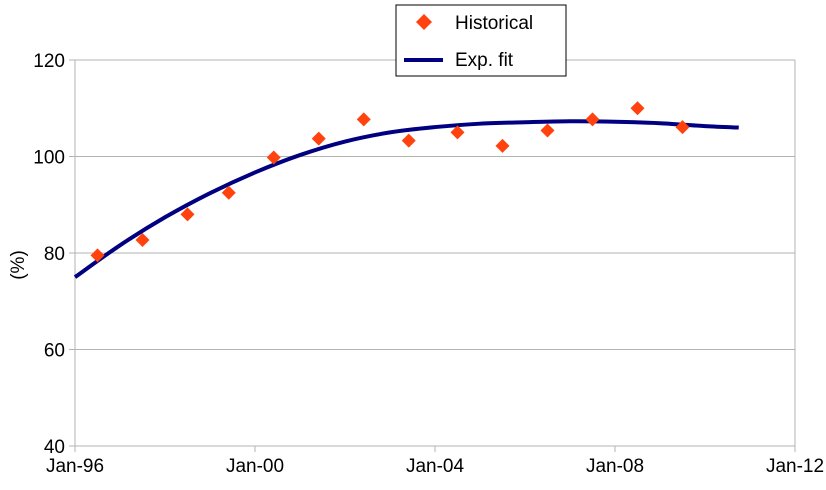 Image resolution: width=826 pixels, height=490 pixels. What do you see at coordinates (18, 265) in the screenshot?
I see `y-axis-title: (%)` at bounding box center [18, 265].